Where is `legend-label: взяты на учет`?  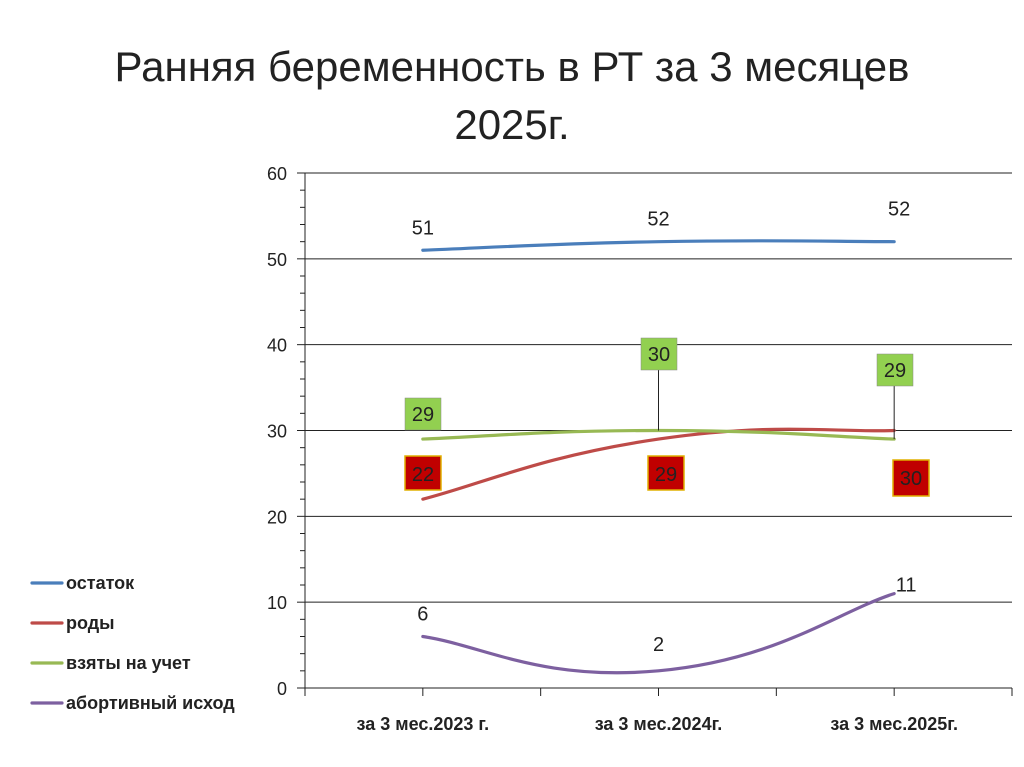 legend-label: взяты на учет is located at coordinates (128, 663).